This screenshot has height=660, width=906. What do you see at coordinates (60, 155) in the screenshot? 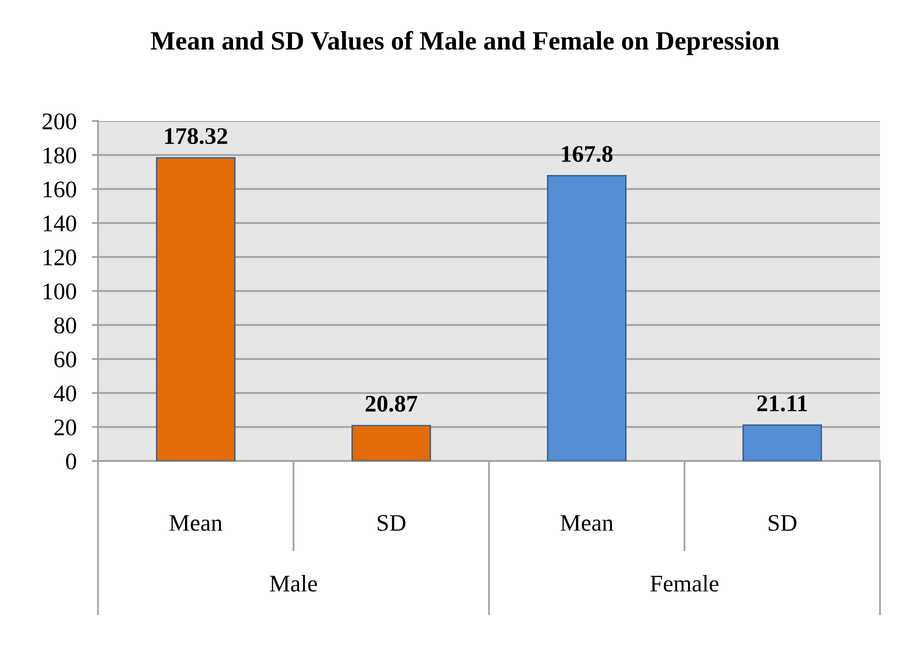
I see `y-tick-label: 180` at bounding box center [60, 155].